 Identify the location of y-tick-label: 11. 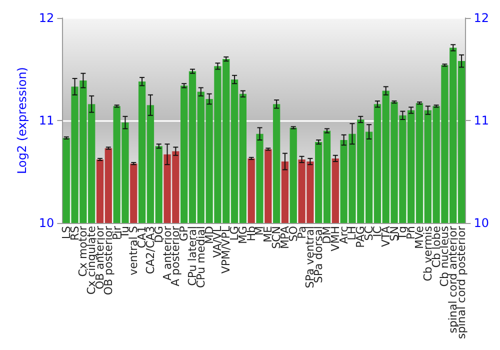
(46, 121).